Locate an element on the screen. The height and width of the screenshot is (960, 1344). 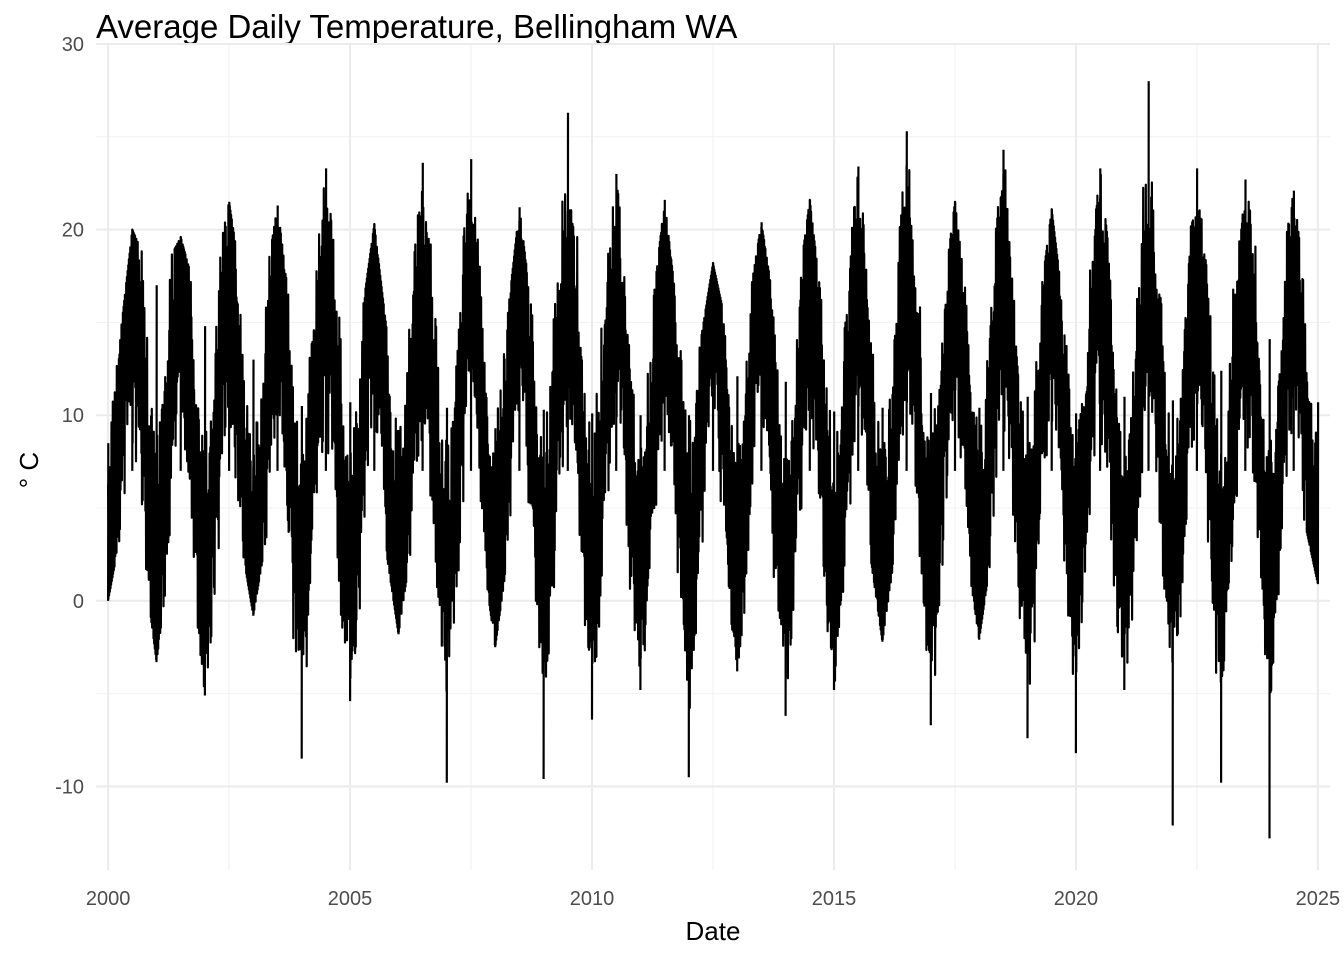
y-tick-label: 10 is located at coordinates (73, 416).